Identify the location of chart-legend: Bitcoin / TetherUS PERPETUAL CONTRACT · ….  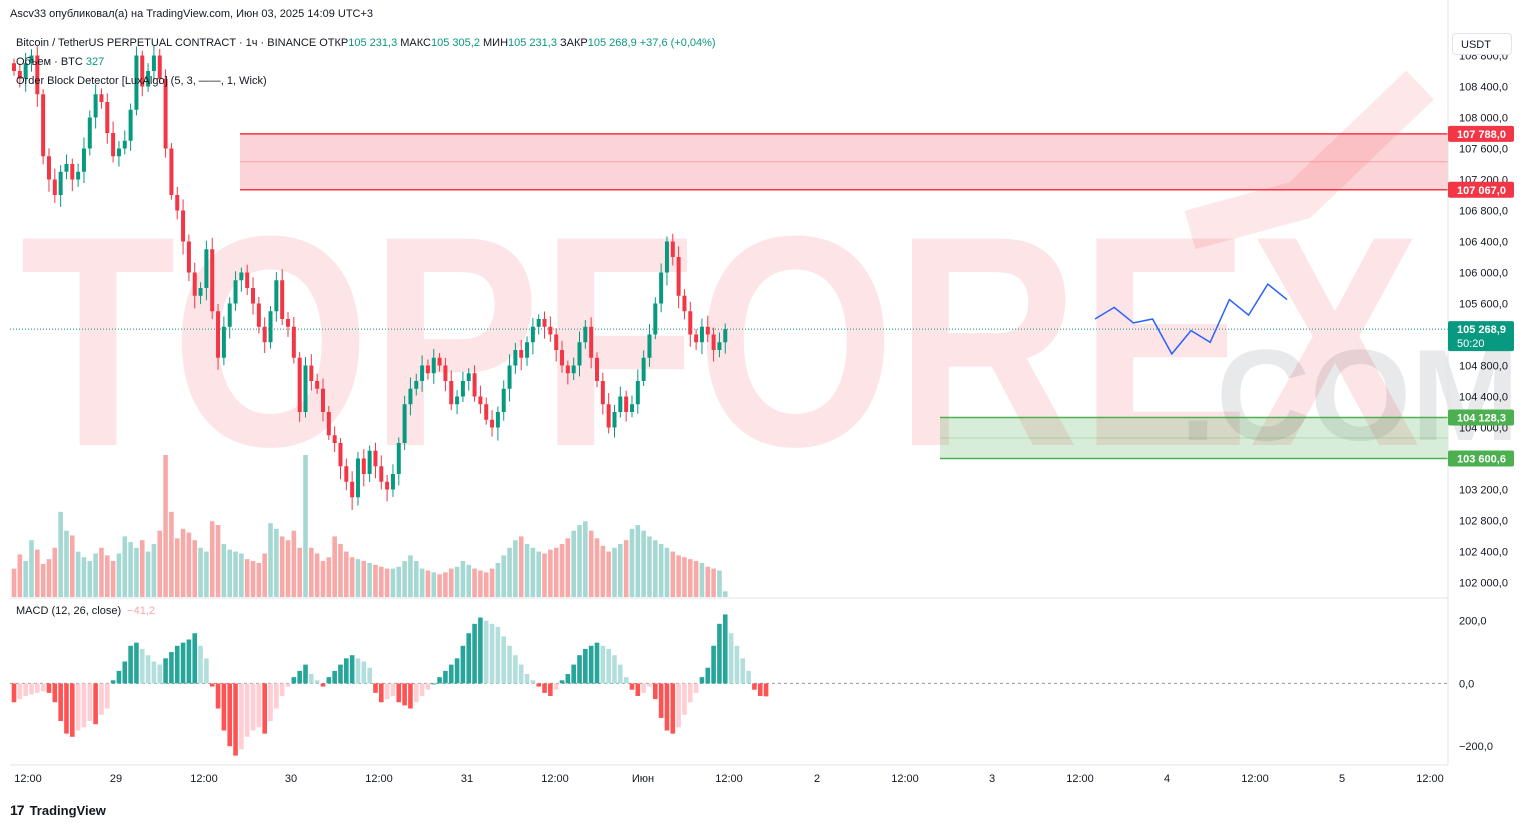
(366, 62).